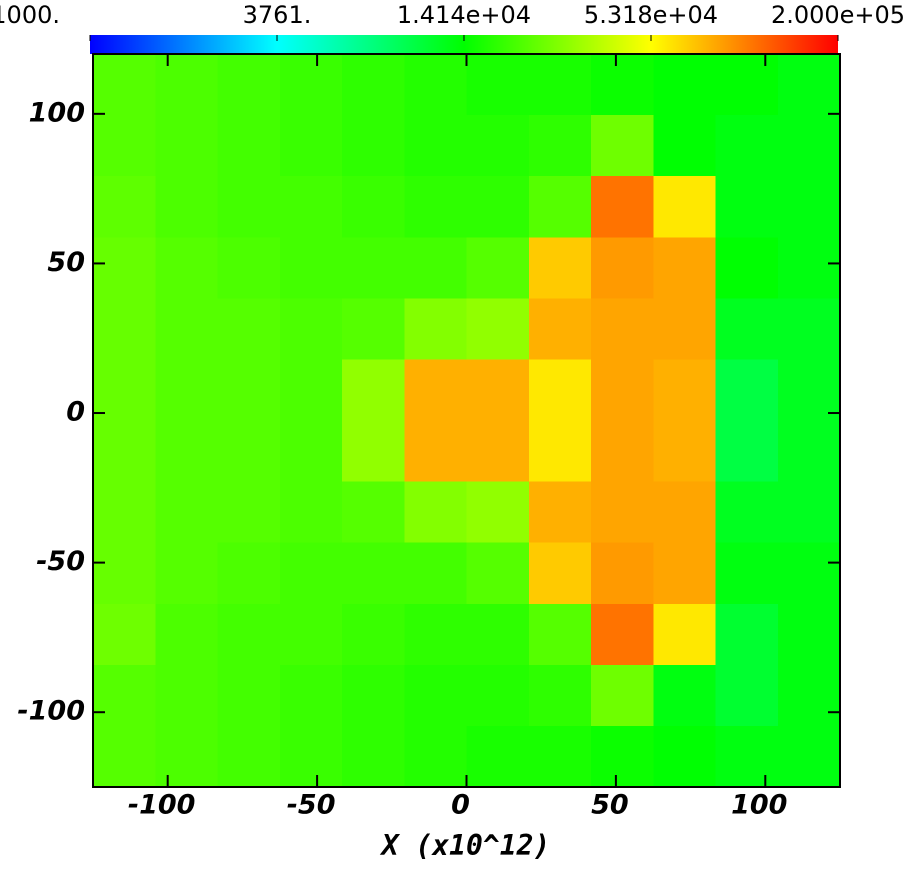  What do you see at coordinates (651, 15) in the screenshot?
I see `colorbar-tick-label: 5.318e+04` at bounding box center [651, 15].